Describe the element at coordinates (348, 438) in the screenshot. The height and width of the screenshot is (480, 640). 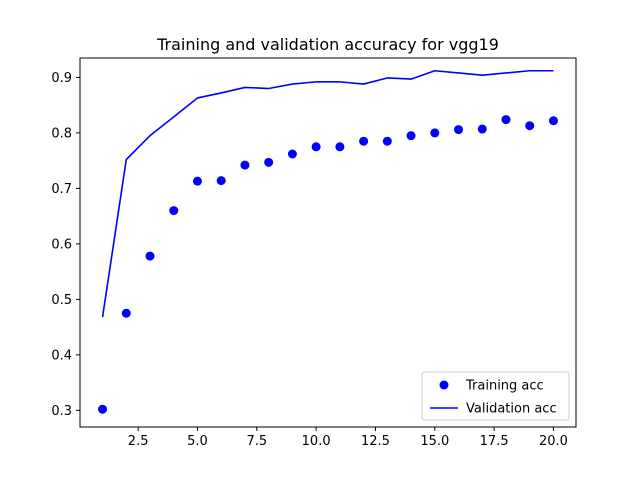
I see `x-axis: 2.5 5.0 7.5 10.0 12.5 15.0 17.5 20.0` at that location.